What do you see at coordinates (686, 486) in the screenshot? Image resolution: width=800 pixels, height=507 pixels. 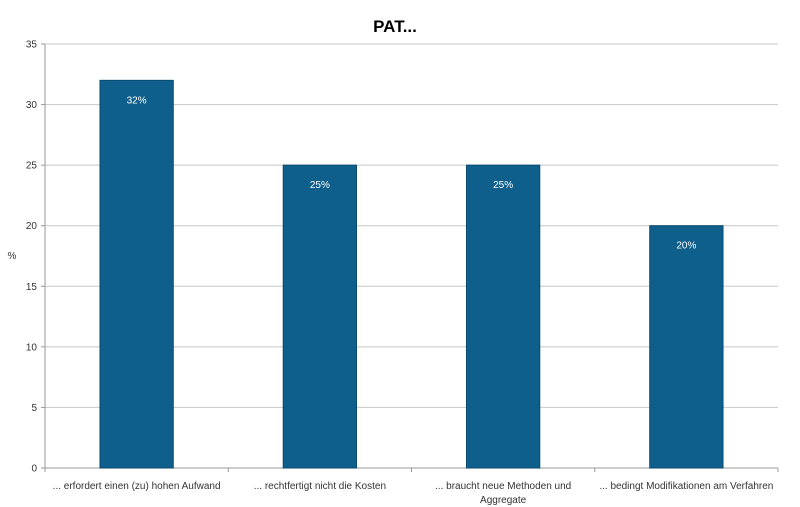 I see `x-category-label: ... bedingt Modifikationen am Verfahren` at bounding box center [686, 486].